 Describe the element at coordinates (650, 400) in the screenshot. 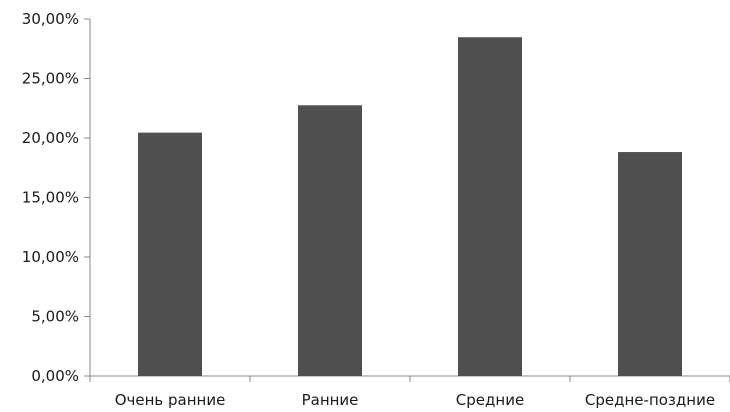

I see `x-tick-label: Средне-поздние` at that location.